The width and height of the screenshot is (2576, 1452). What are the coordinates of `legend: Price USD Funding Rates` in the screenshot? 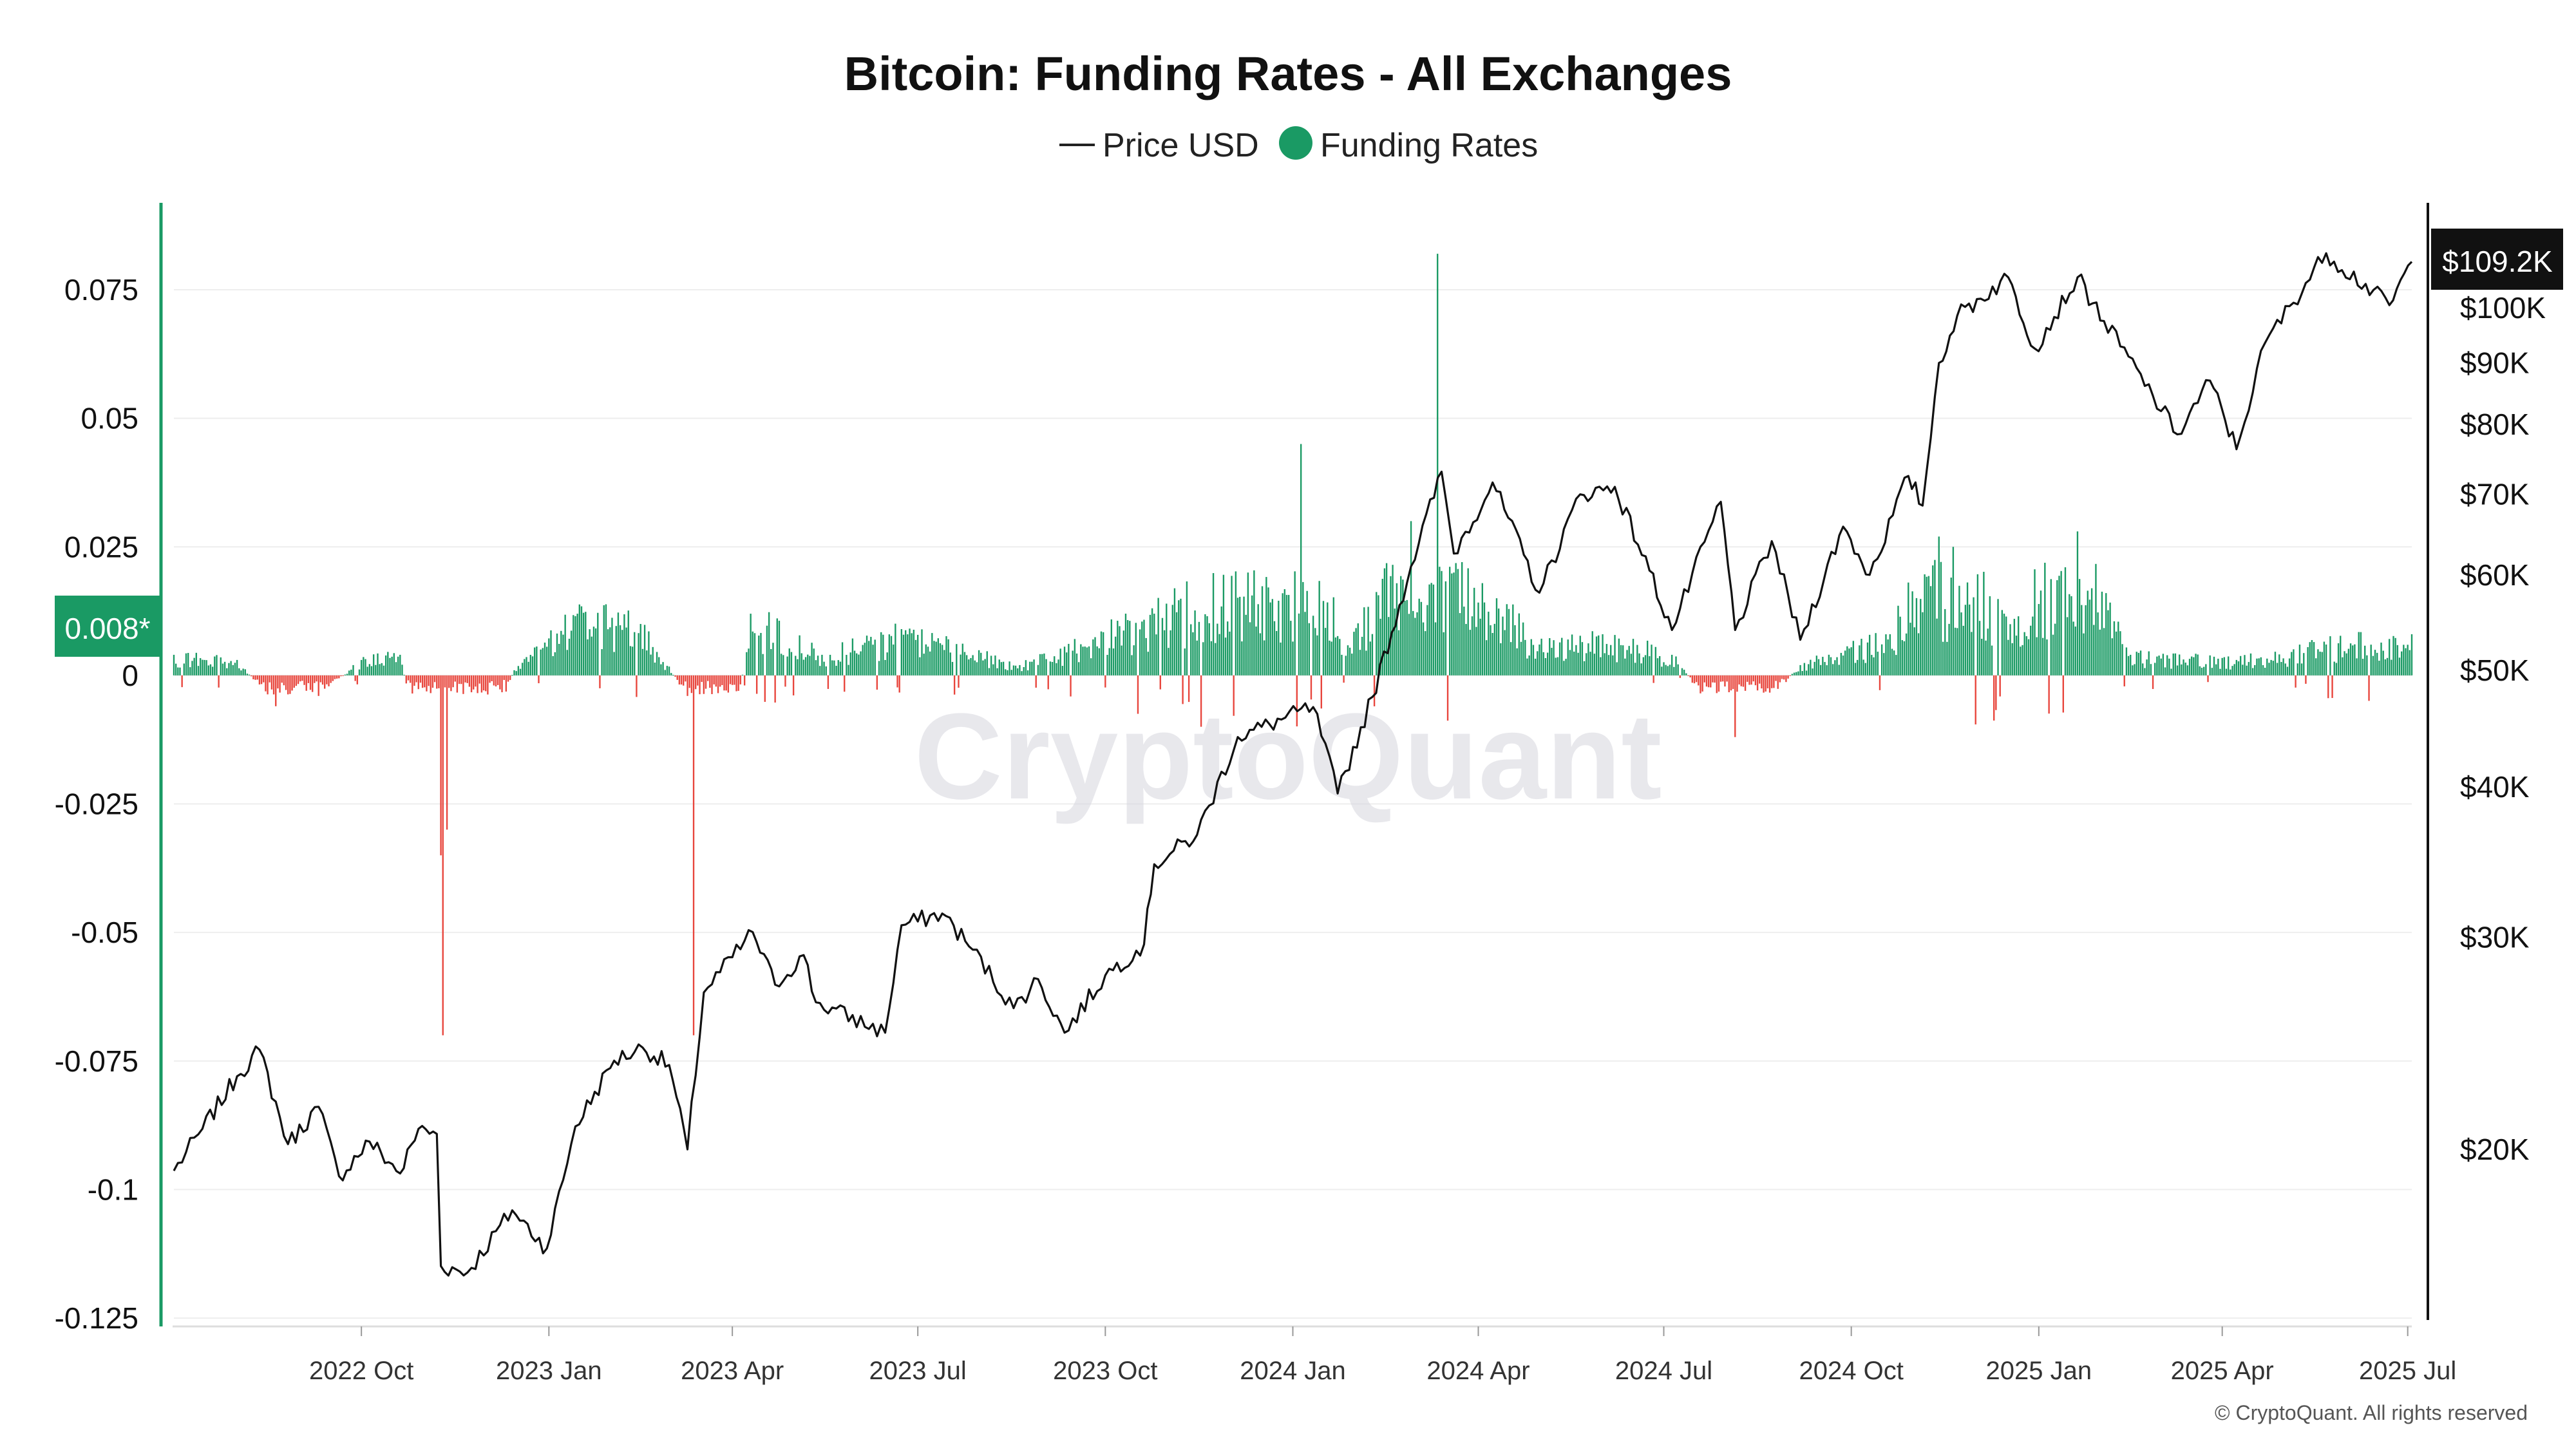 It's located at (1298, 145).